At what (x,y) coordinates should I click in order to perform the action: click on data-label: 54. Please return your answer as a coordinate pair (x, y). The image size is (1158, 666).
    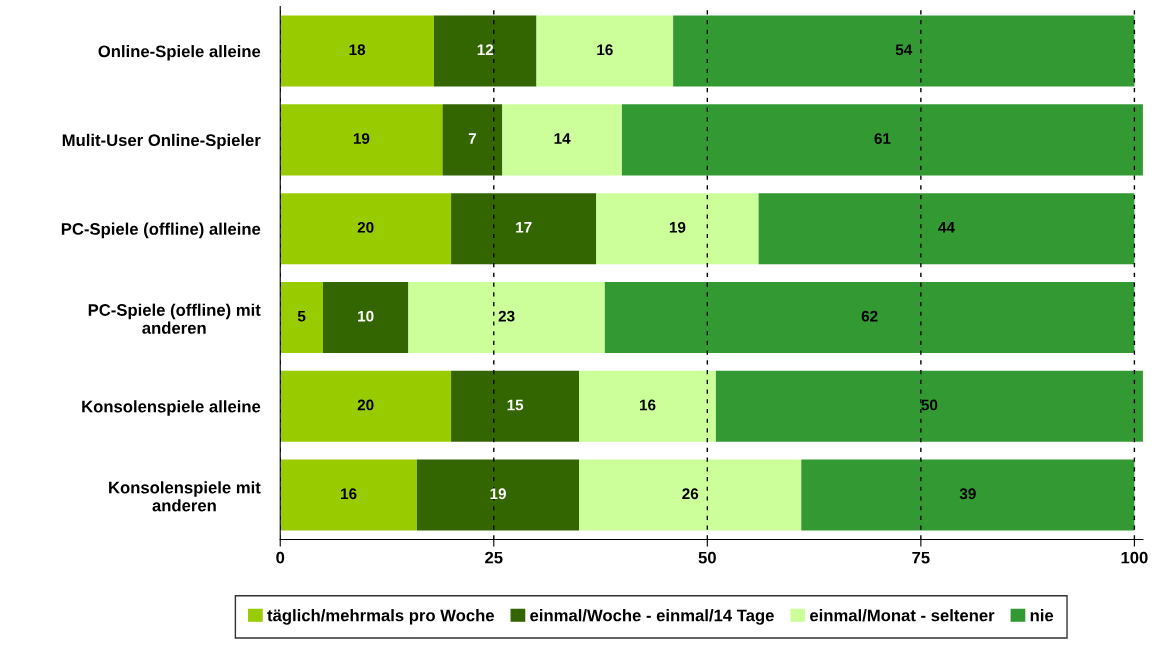
    Looking at the image, I should click on (904, 50).